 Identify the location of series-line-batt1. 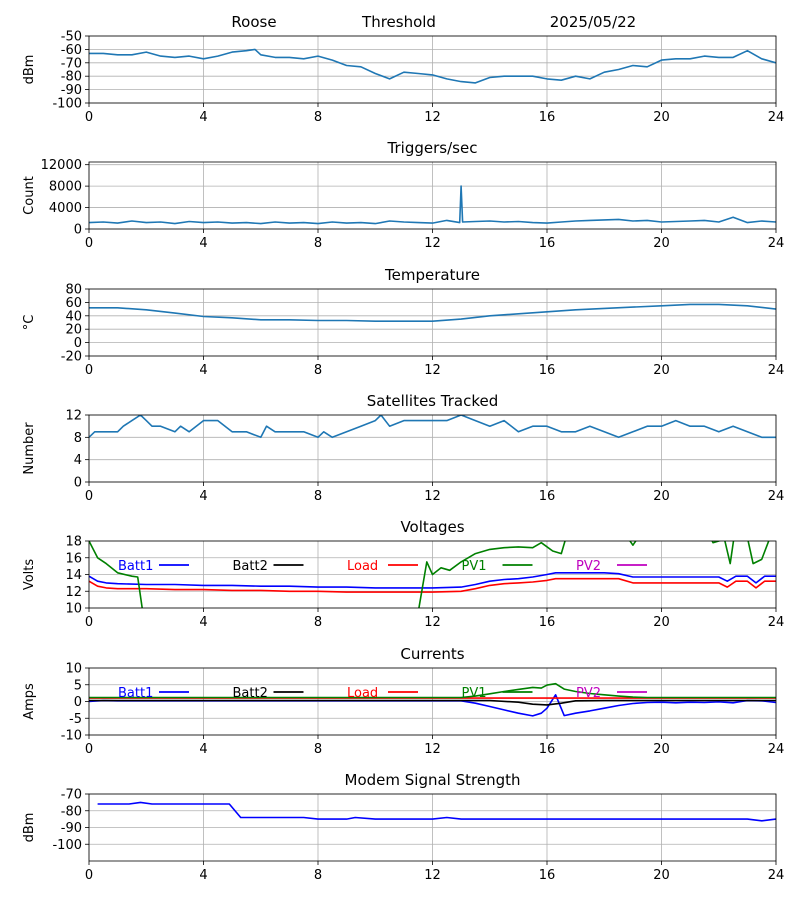
(432, 580).